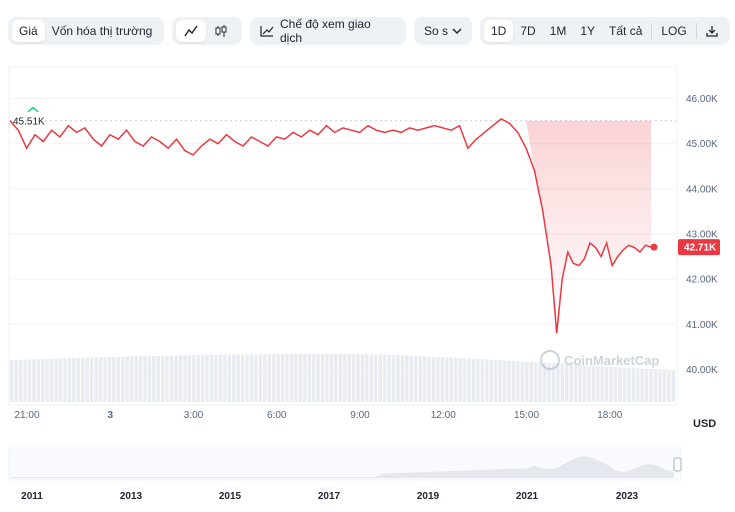 This screenshot has height=512, width=735. What do you see at coordinates (674, 31) in the screenshot?
I see `log-scale-button: LOG` at bounding box center [674, 31].